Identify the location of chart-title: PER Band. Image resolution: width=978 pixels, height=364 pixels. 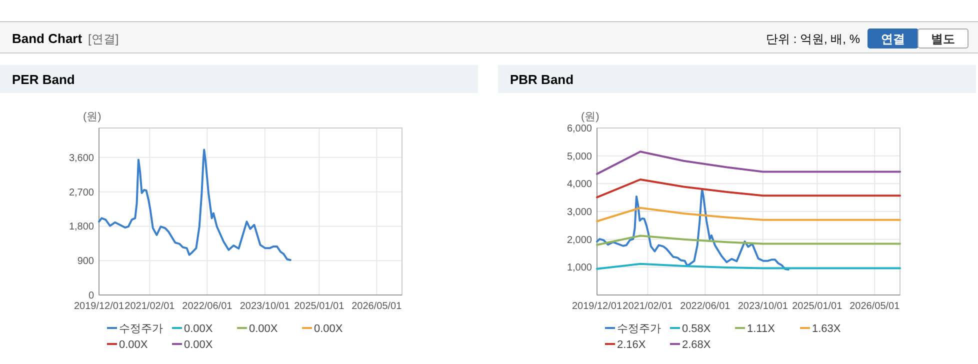
(43, 79).